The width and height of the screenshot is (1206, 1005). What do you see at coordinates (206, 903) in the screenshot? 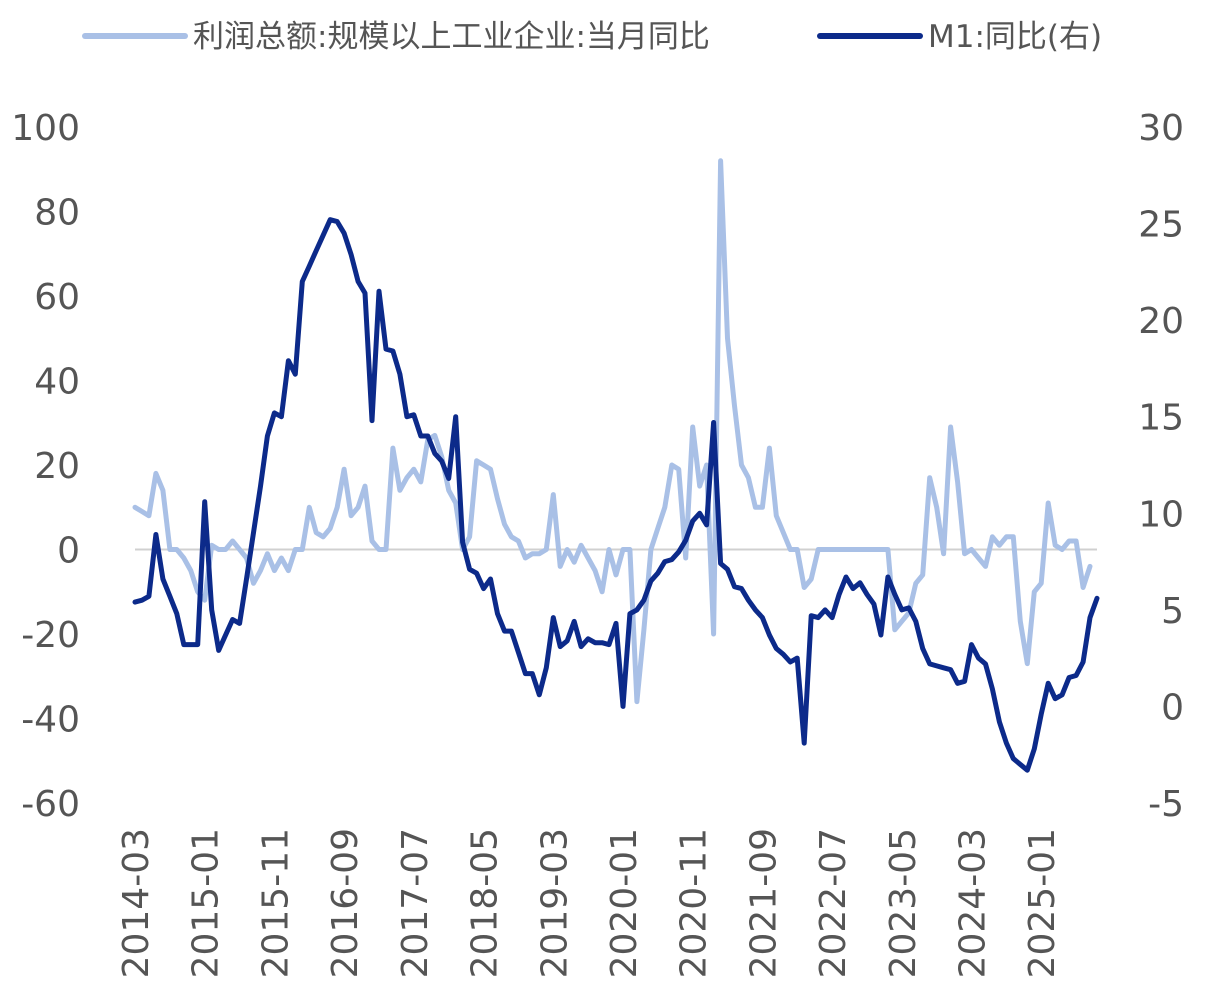
I see `x-tick-label: 2015-01` at bounding box center [206, 903].